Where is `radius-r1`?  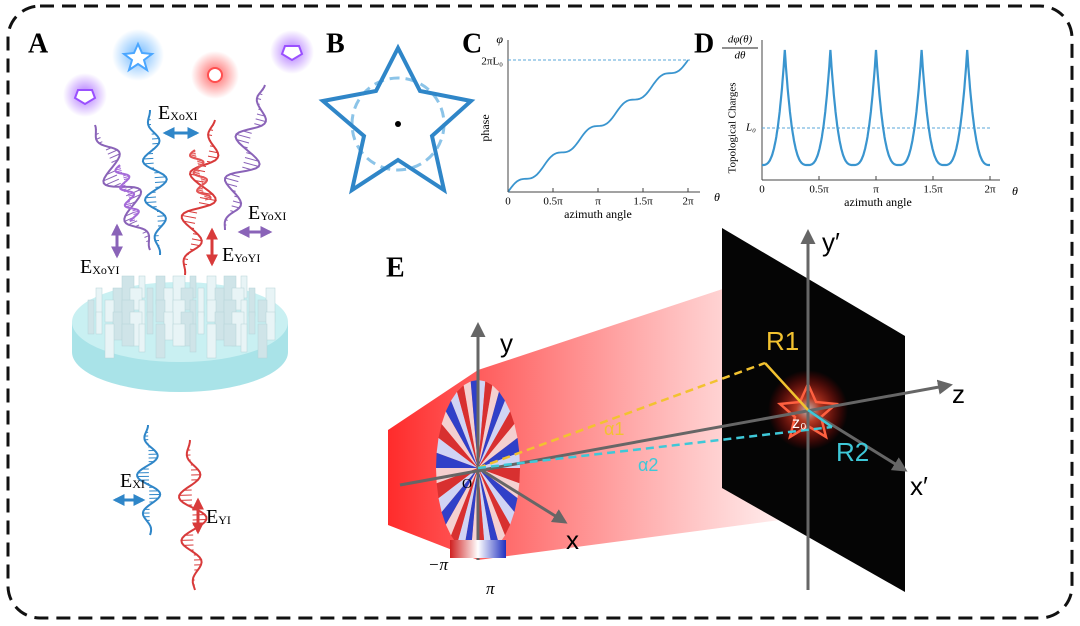
radius-r1 is located at coordinates (786, 386).